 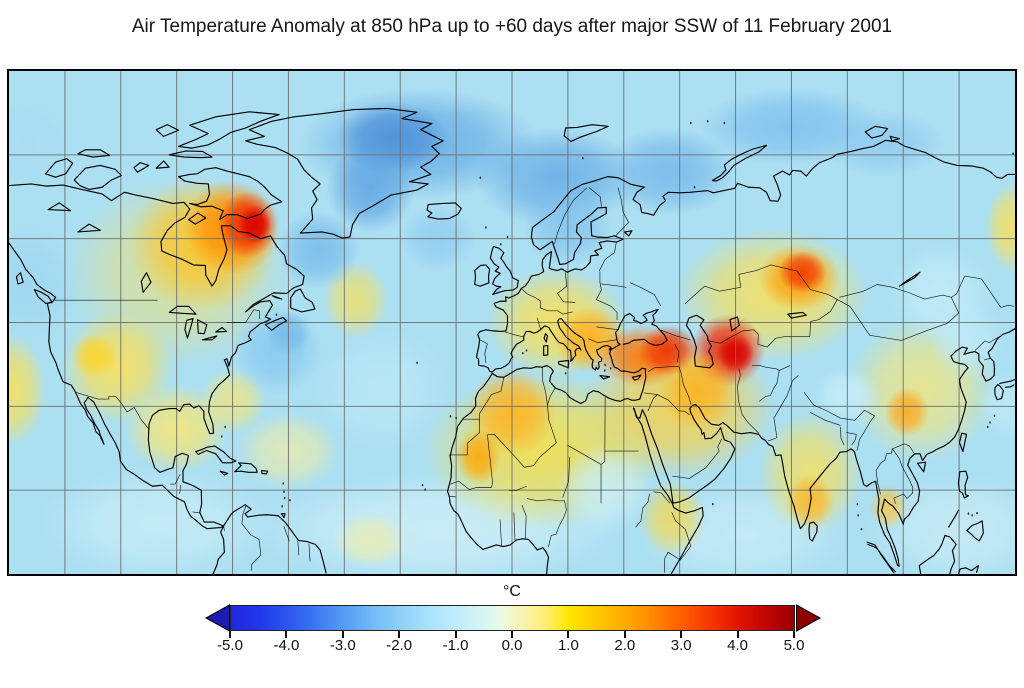 What do you see at coordinates (217, 618) in the screenshot?
I see `colorbar-left-arrow-icon` at bounding box center [217, 618].